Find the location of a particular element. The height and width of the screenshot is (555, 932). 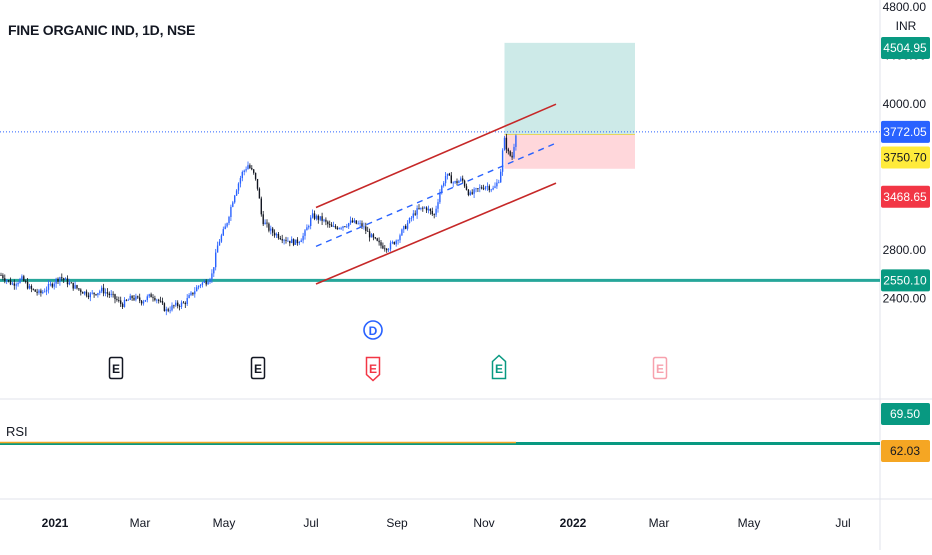

rsi-value-1-badge is located at coordinates (905, 414).